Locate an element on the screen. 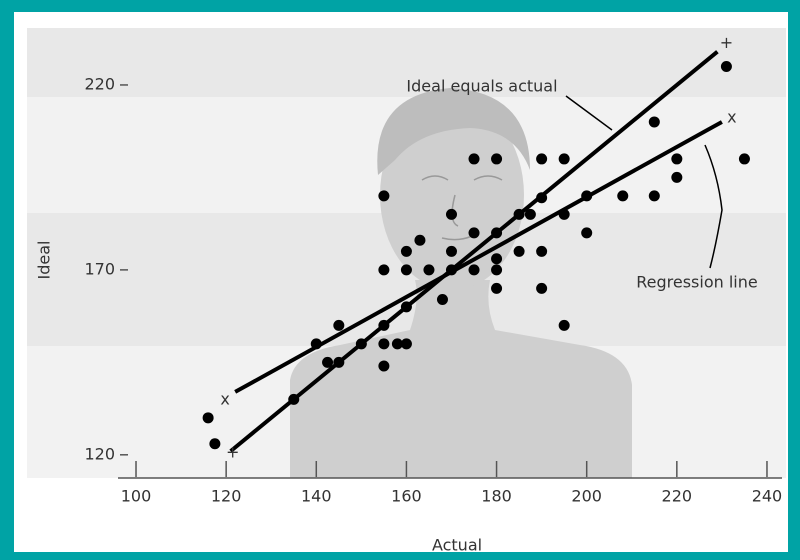 The width and height of the screenshot is (800, 560). x-tick-label: 200 is located at coordinates (586, 496).